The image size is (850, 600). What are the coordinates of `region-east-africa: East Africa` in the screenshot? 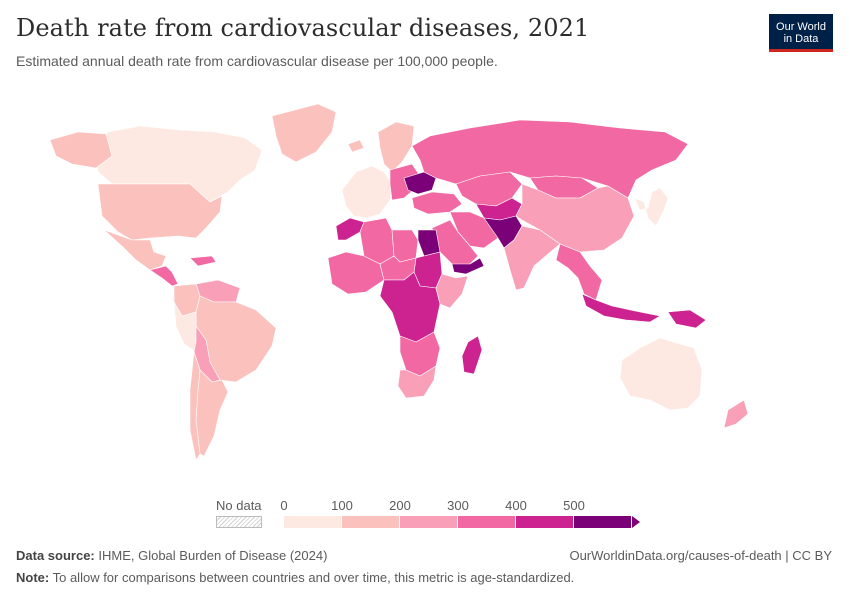 It's located at (452, 291).